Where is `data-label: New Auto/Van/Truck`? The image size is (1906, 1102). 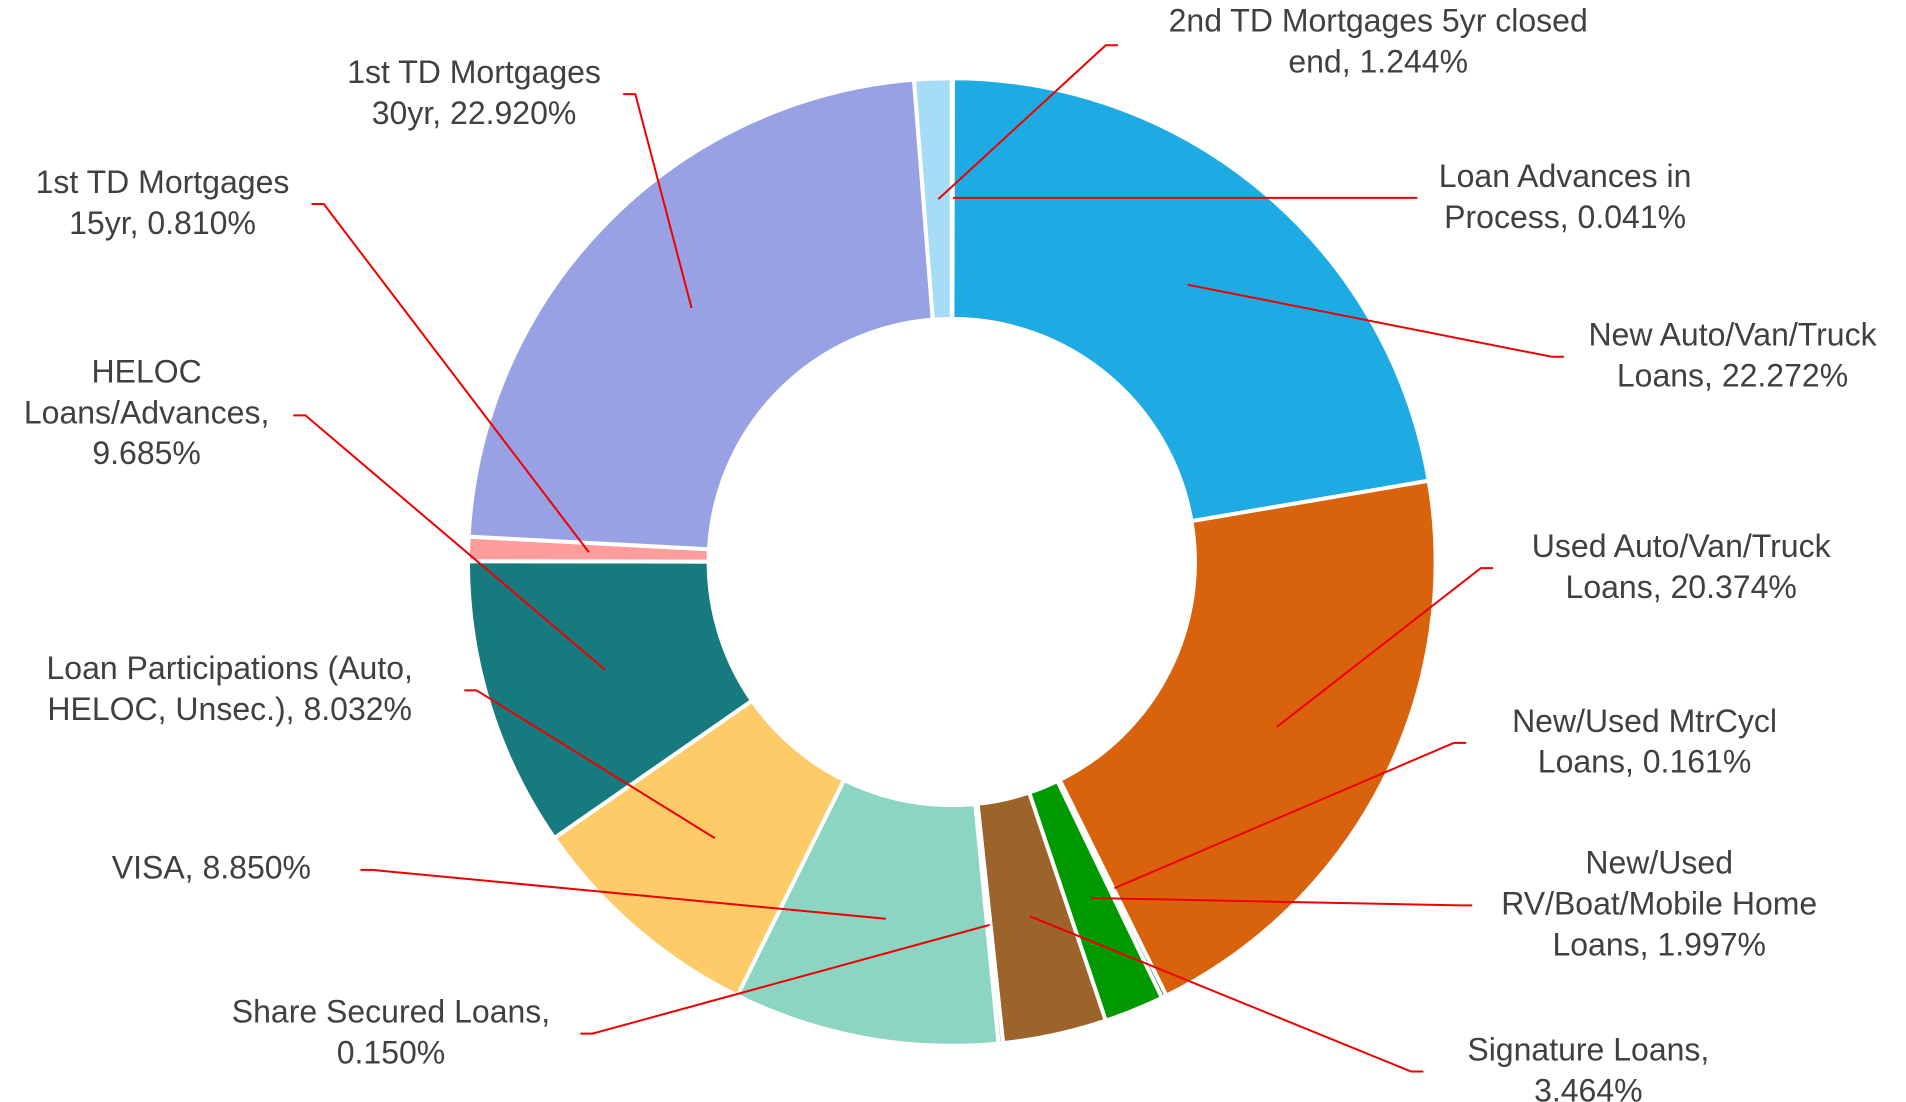 data-label: New Auto/Van/Truck is located at coordinates (1732, 335).